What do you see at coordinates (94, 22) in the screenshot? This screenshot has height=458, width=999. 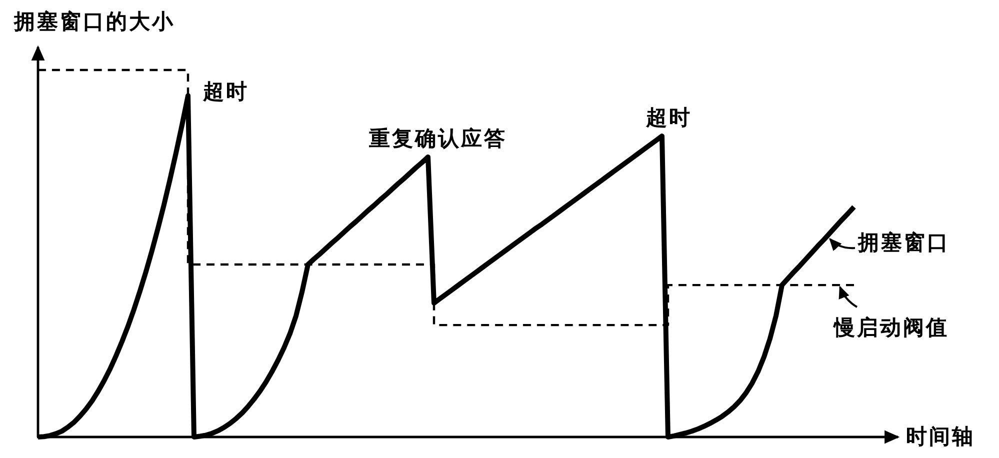 I see `ylabel: 拥塞窗口的大小` at bounding box center [94, 22].